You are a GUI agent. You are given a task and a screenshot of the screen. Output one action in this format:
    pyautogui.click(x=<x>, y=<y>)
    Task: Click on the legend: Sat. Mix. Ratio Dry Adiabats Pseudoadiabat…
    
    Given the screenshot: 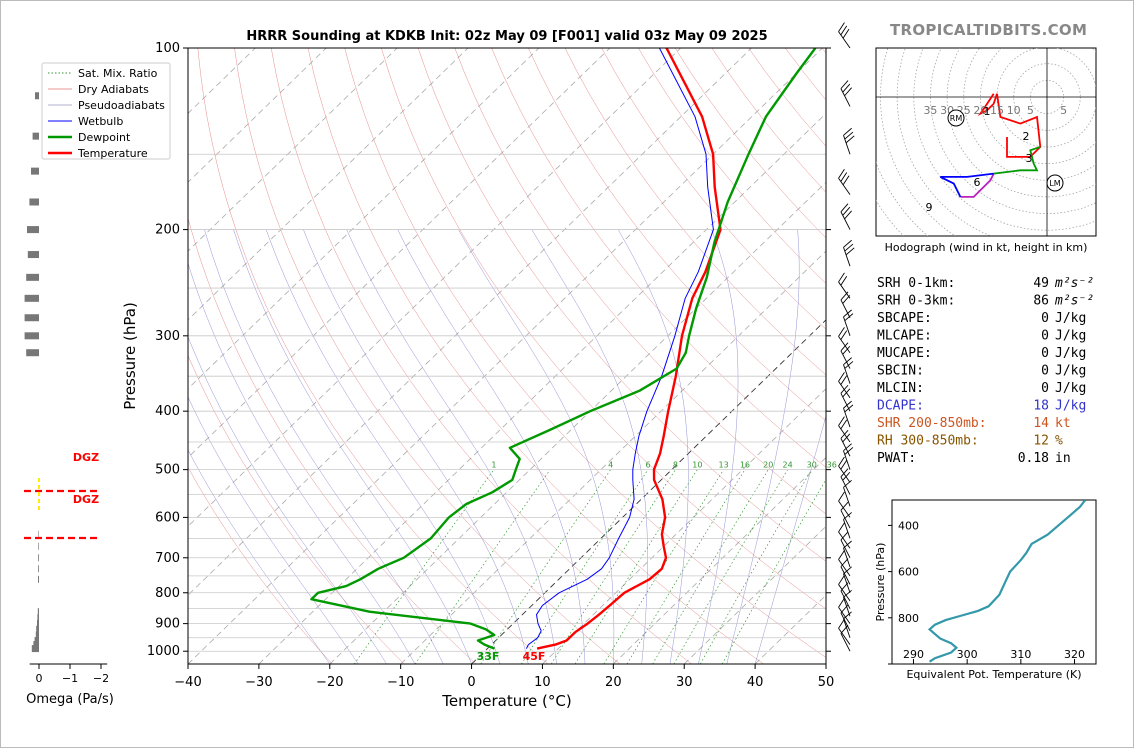 What is the action you would take?
    pyautogui.click(x=106, y=111)
    